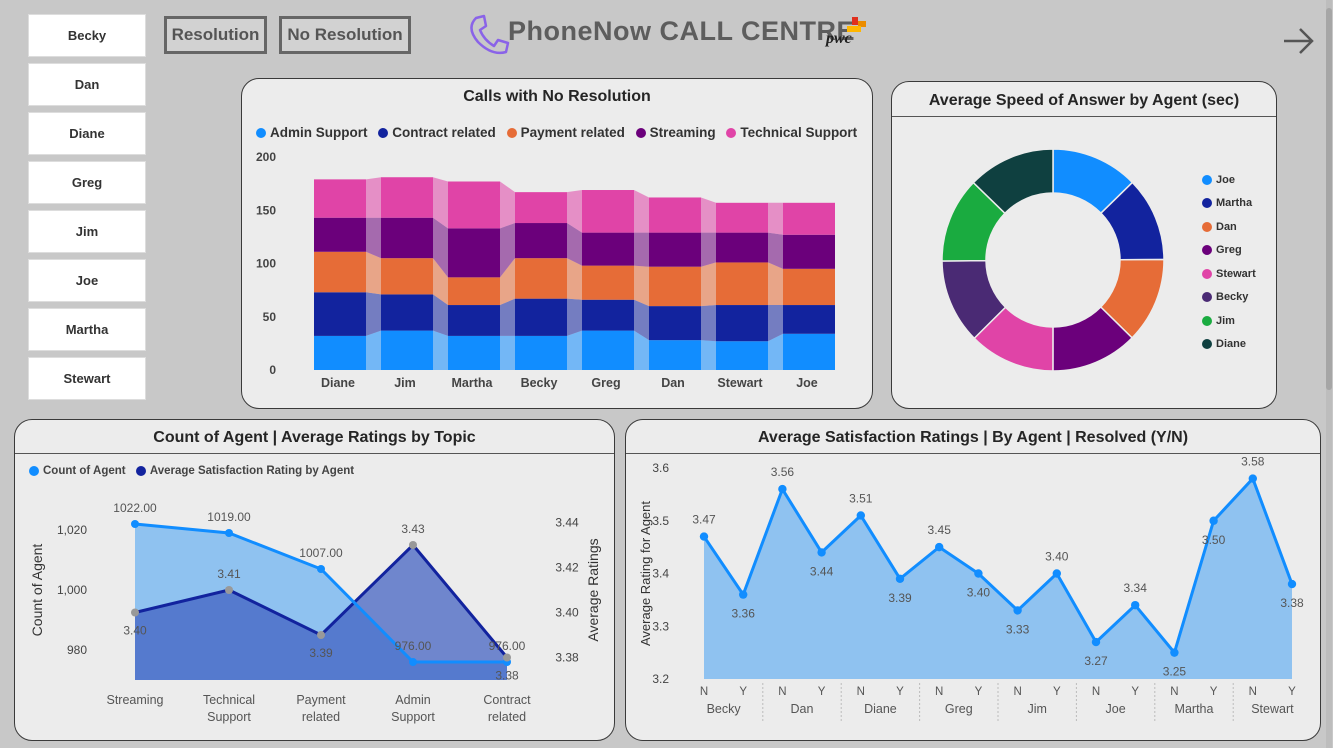 The height and width of the screenshot is (748, 1333). I want to click on brand-logo-text: pwc, so click(839, 38).